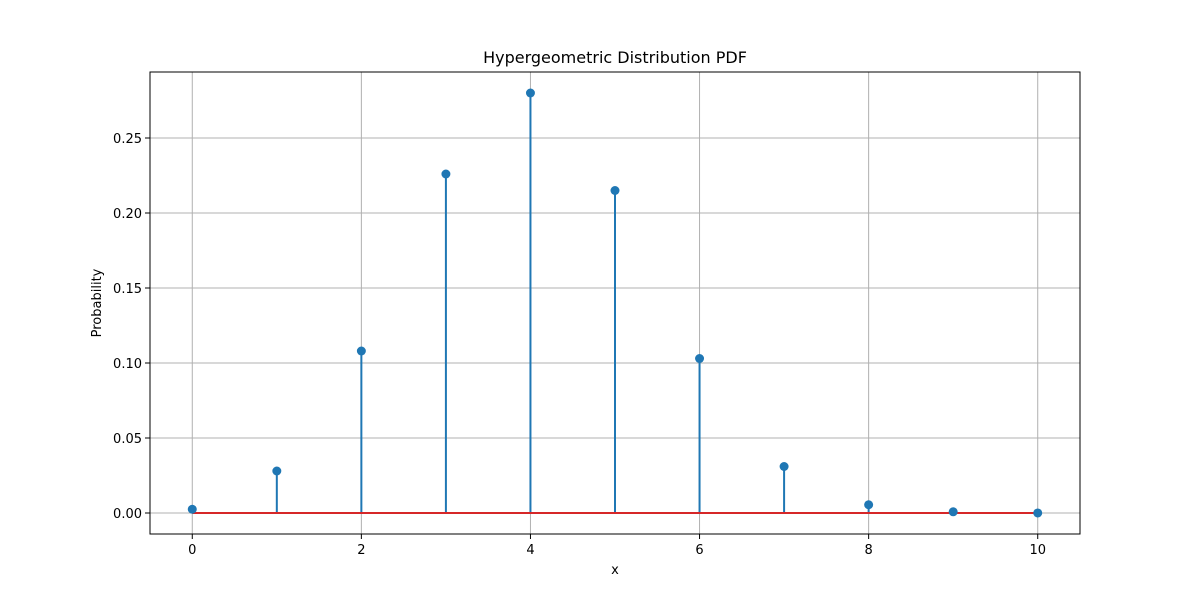 The width and height of the screenshot is (1200, 600). What do you see at coordinates (127, 364) in the screenshot?
I see `y-tick-label: 0.10` at bounding box center [127, 364].